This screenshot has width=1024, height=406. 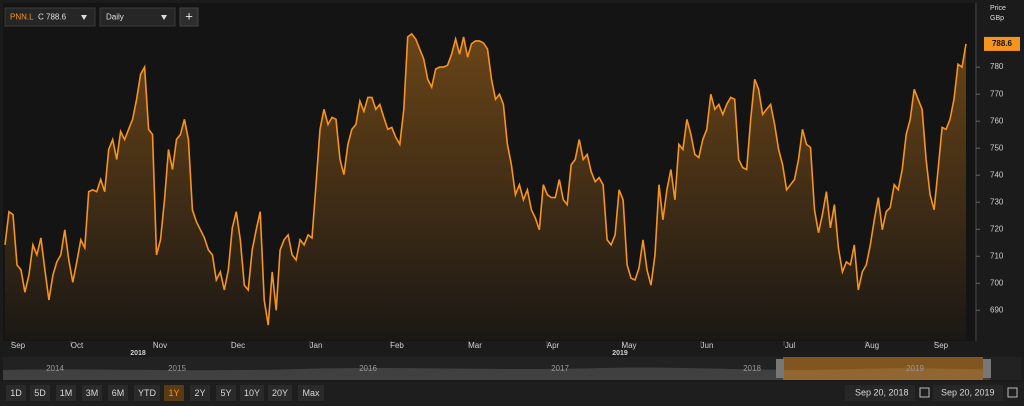 I want to click on range-label: Max, so click(x=311, y=393).